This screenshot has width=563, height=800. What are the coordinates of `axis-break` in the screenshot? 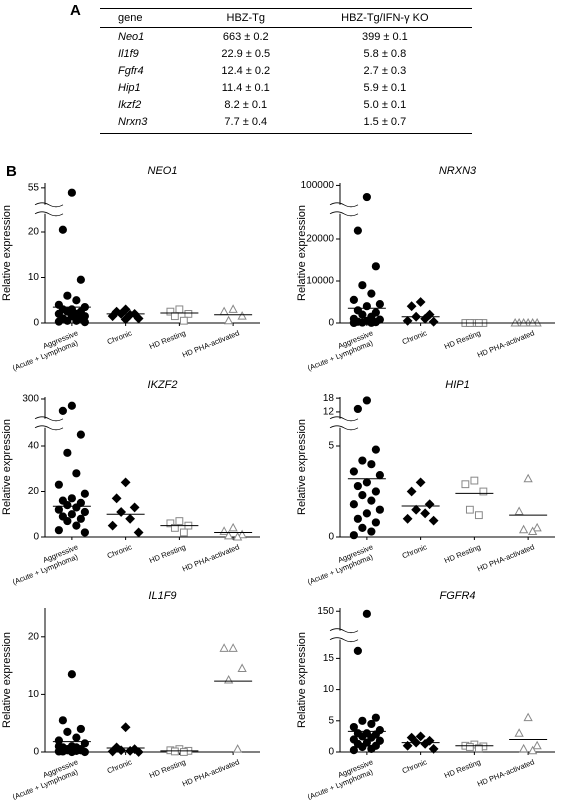 It's located at (49, 214).